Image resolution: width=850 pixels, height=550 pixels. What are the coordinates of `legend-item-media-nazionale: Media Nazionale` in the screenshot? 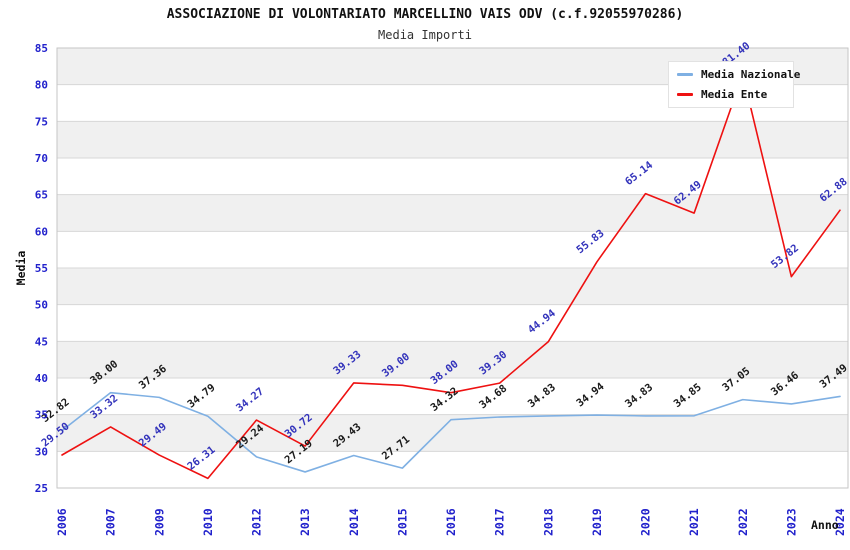 It's located at (738, 74).